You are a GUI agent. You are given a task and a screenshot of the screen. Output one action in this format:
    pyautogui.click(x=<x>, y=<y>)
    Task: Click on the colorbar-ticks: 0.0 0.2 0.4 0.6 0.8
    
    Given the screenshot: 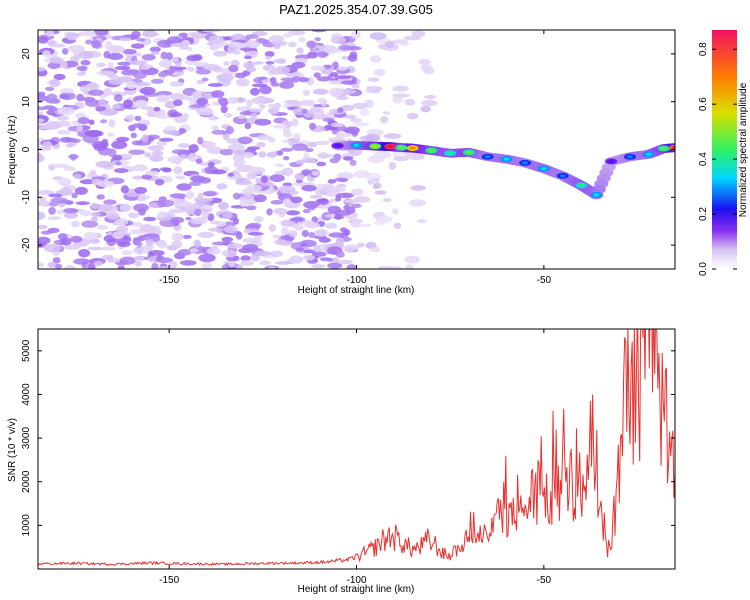 What is the action you would take?
    pyautogui.click(x=717, y=159)
    